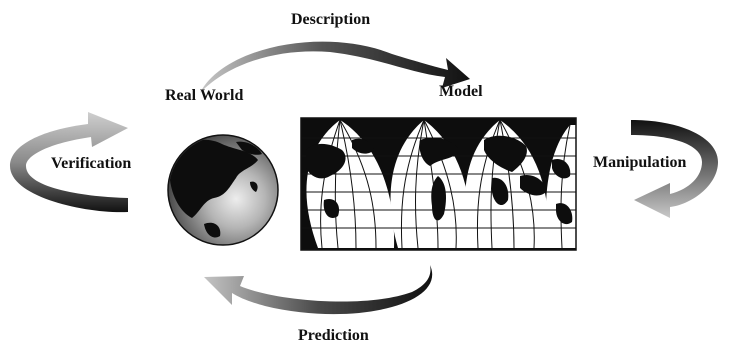  Describe the element at coordinates (204, 95) in the screenshot. I see `real-world-label: Real World` at that location.